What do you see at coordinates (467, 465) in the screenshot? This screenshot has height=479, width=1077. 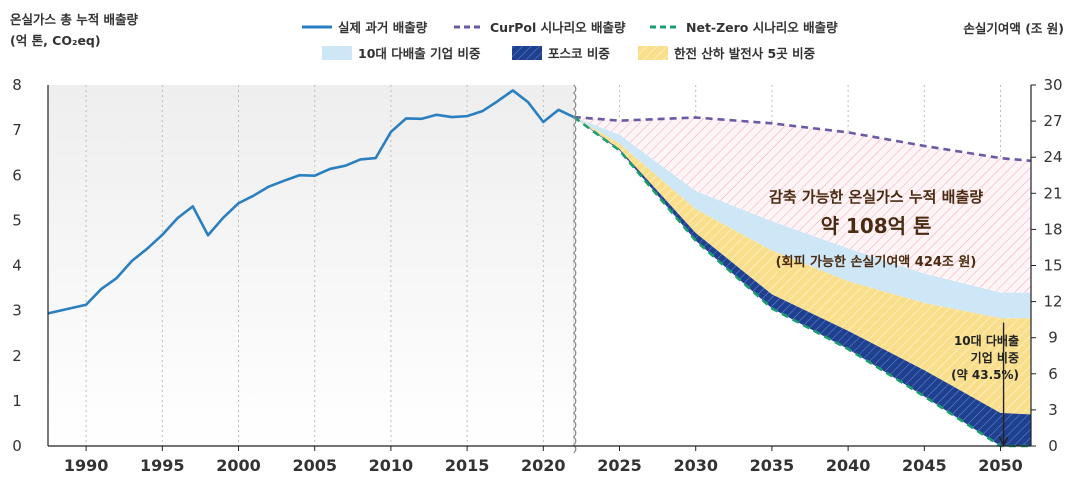 I see `x-tick-label: 2015` at bounding box center [467, 465].